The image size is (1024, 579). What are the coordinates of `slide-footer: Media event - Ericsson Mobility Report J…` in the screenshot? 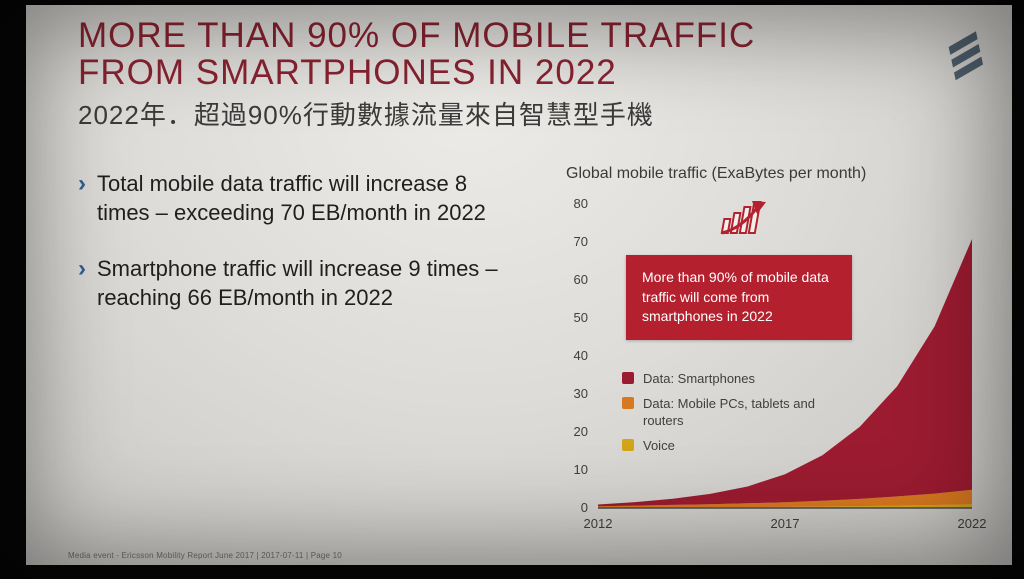 It's located at (205, 555).